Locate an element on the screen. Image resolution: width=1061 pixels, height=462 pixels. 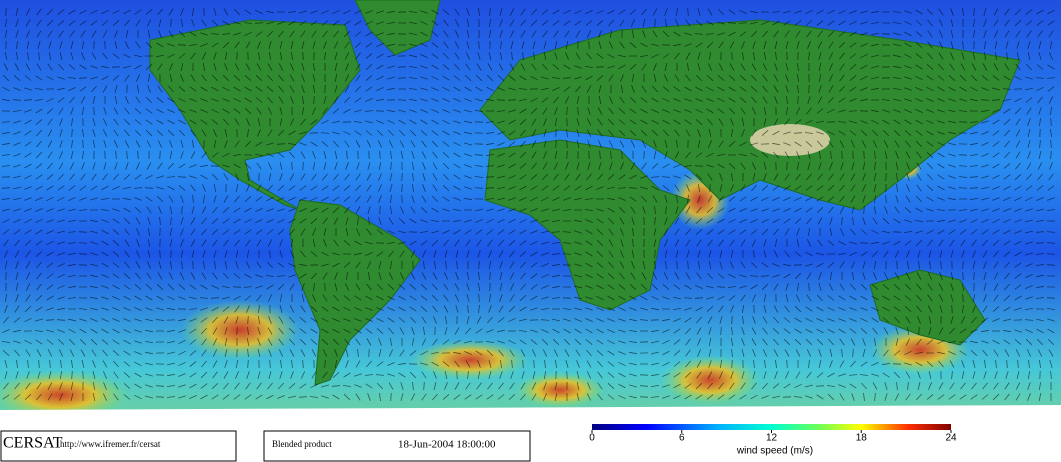
colorbar-label: wind speed (m/s) is located at coordinates (774, 451).